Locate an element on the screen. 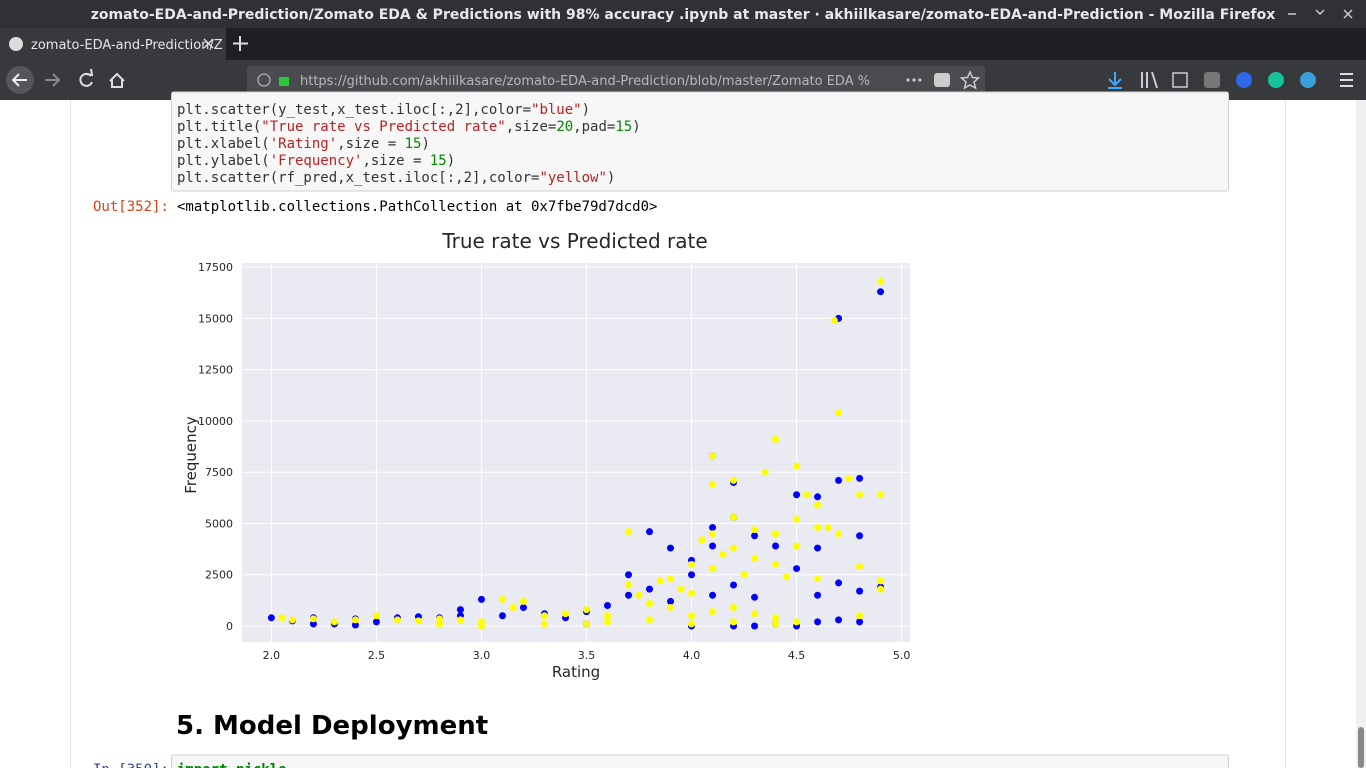  home-button is located at coordinates (117, 80).